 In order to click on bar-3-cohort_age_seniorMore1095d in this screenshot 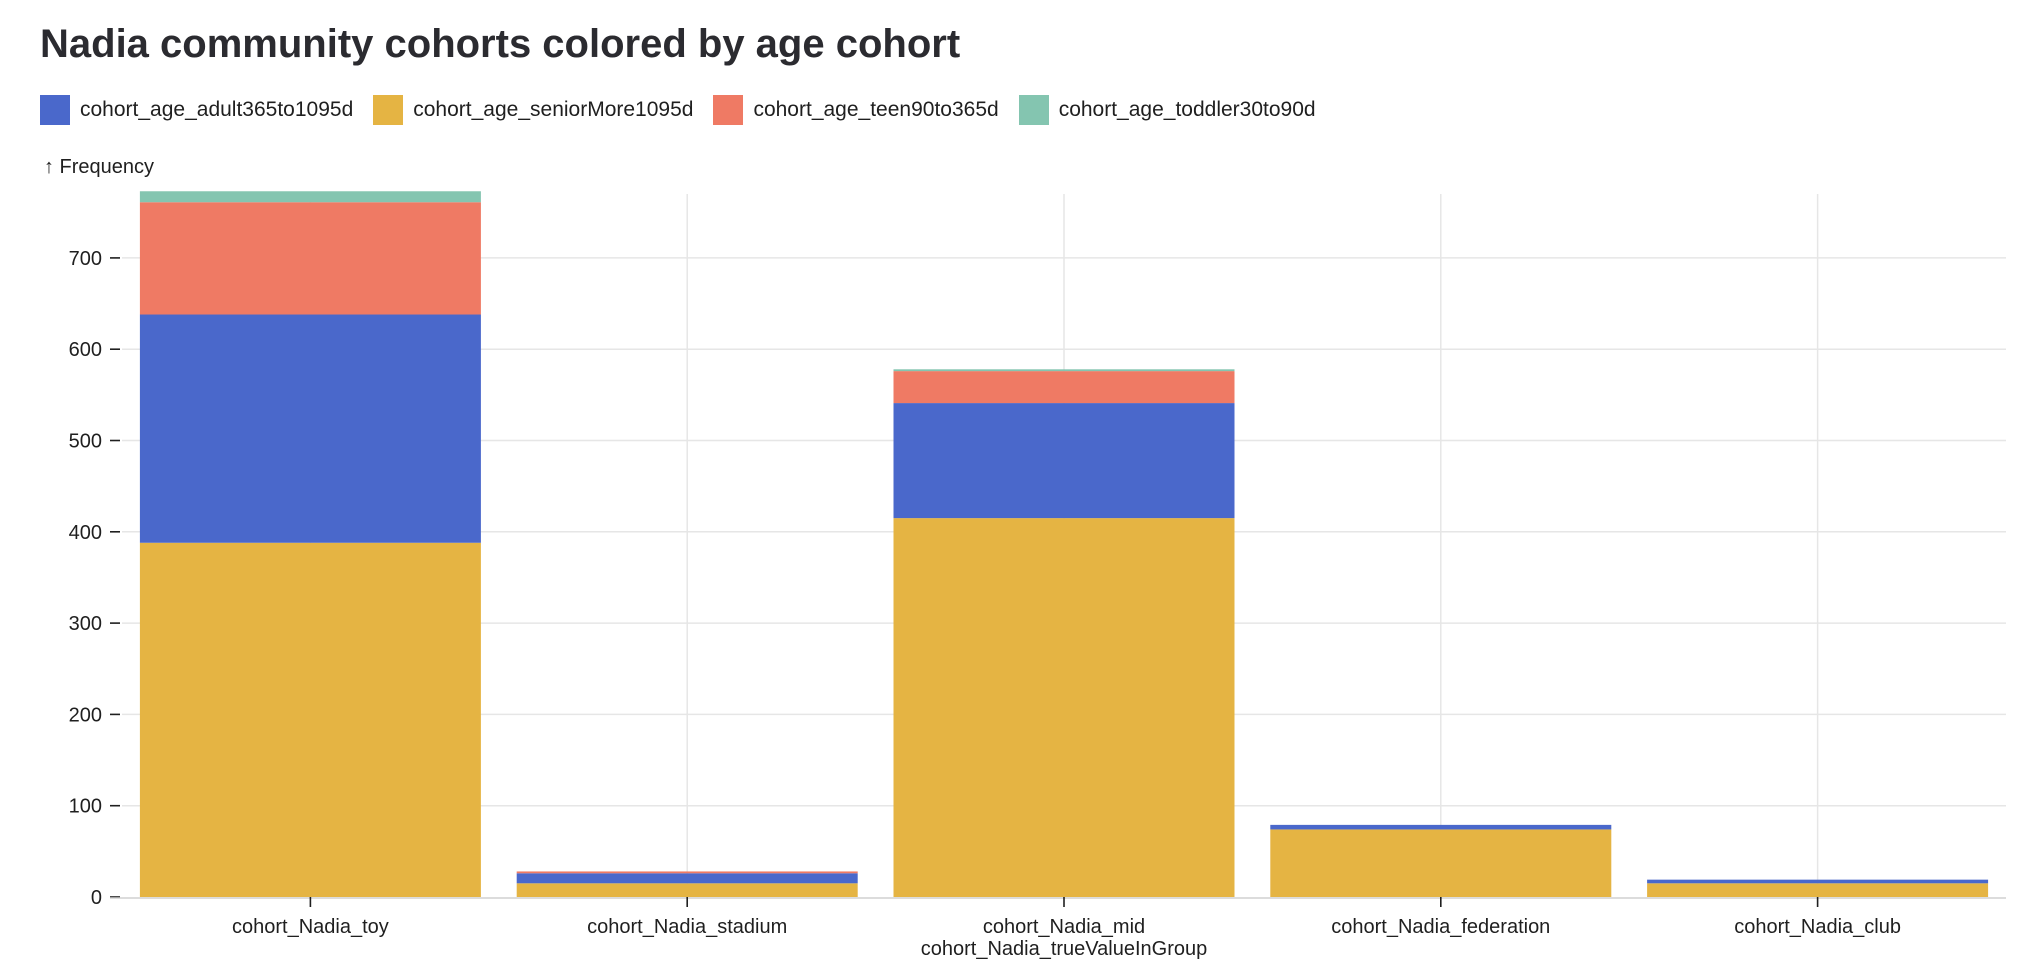, I will do `click(1441, 863)`.